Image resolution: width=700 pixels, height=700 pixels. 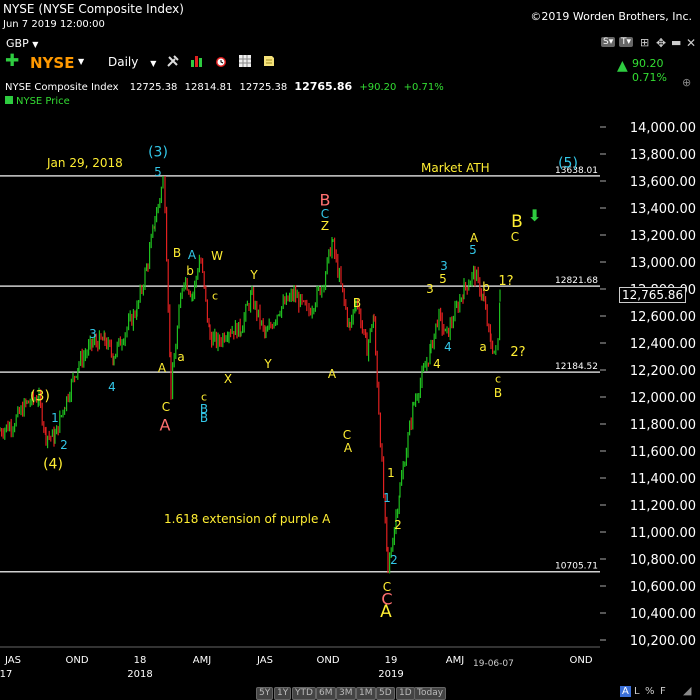 What do you see at coordinates (637, 691) in the screenshot?
I see `footer-l-button: L` at bounding box center [637, 691].